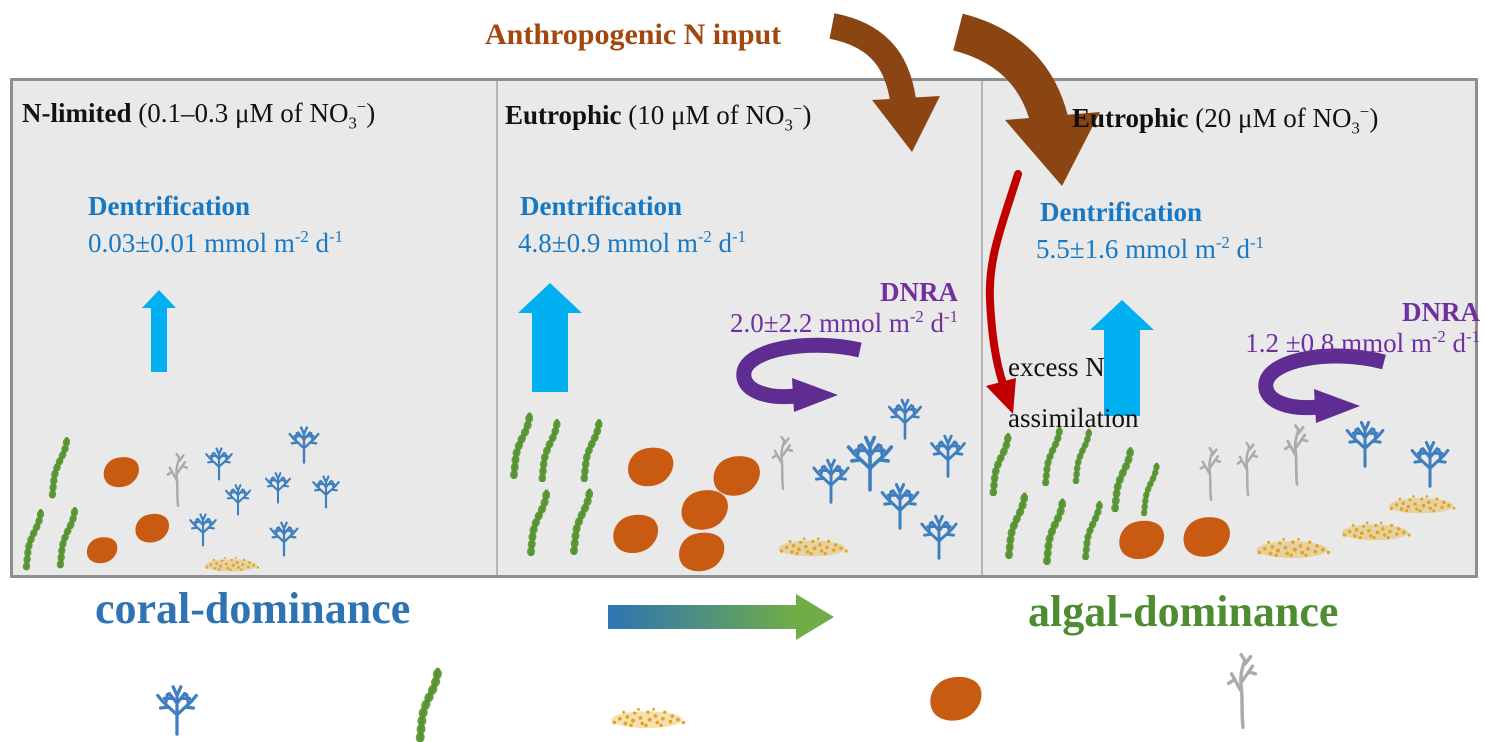 This screenshot has height=742, width=1486. What do you see at coordinates (632, 242) in the screenshot?
I see `panel2-denitrification-value: 4.8±0.9 mmol m-2 d-1` at bounding box center [632, 242].